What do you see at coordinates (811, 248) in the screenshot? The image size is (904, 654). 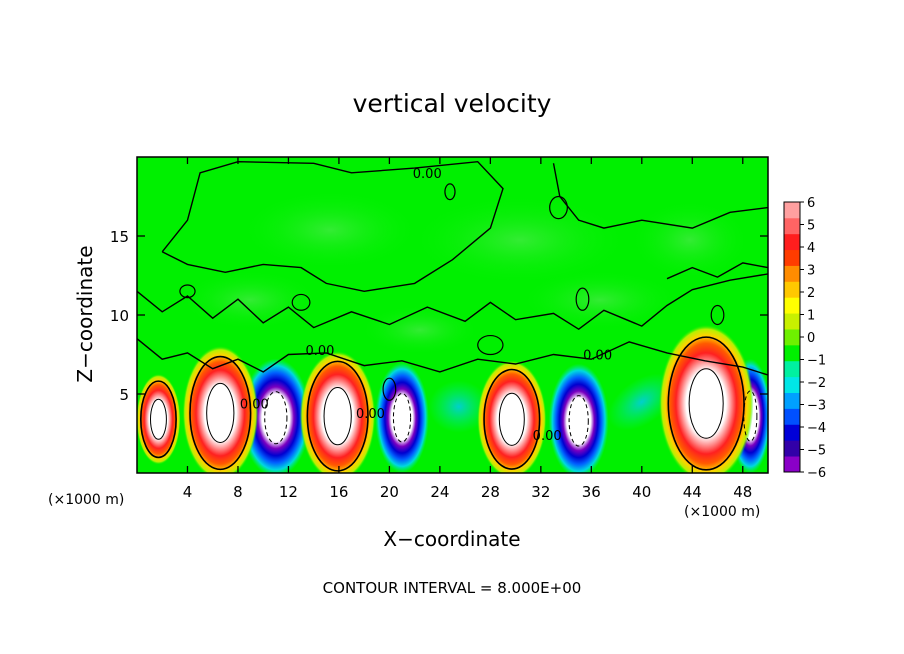 I see `colorbar-tick-label: 4` at bounding box center [811, 248].